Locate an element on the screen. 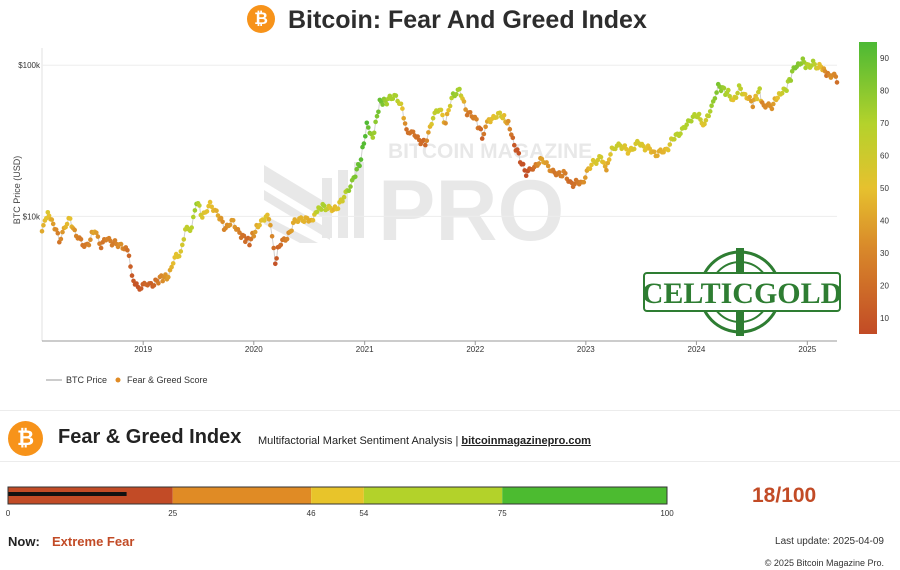 Image resolution: width=900 pixels, height=570 pixels. x-tick-label: 2021 is located at coordinates (365, 349).